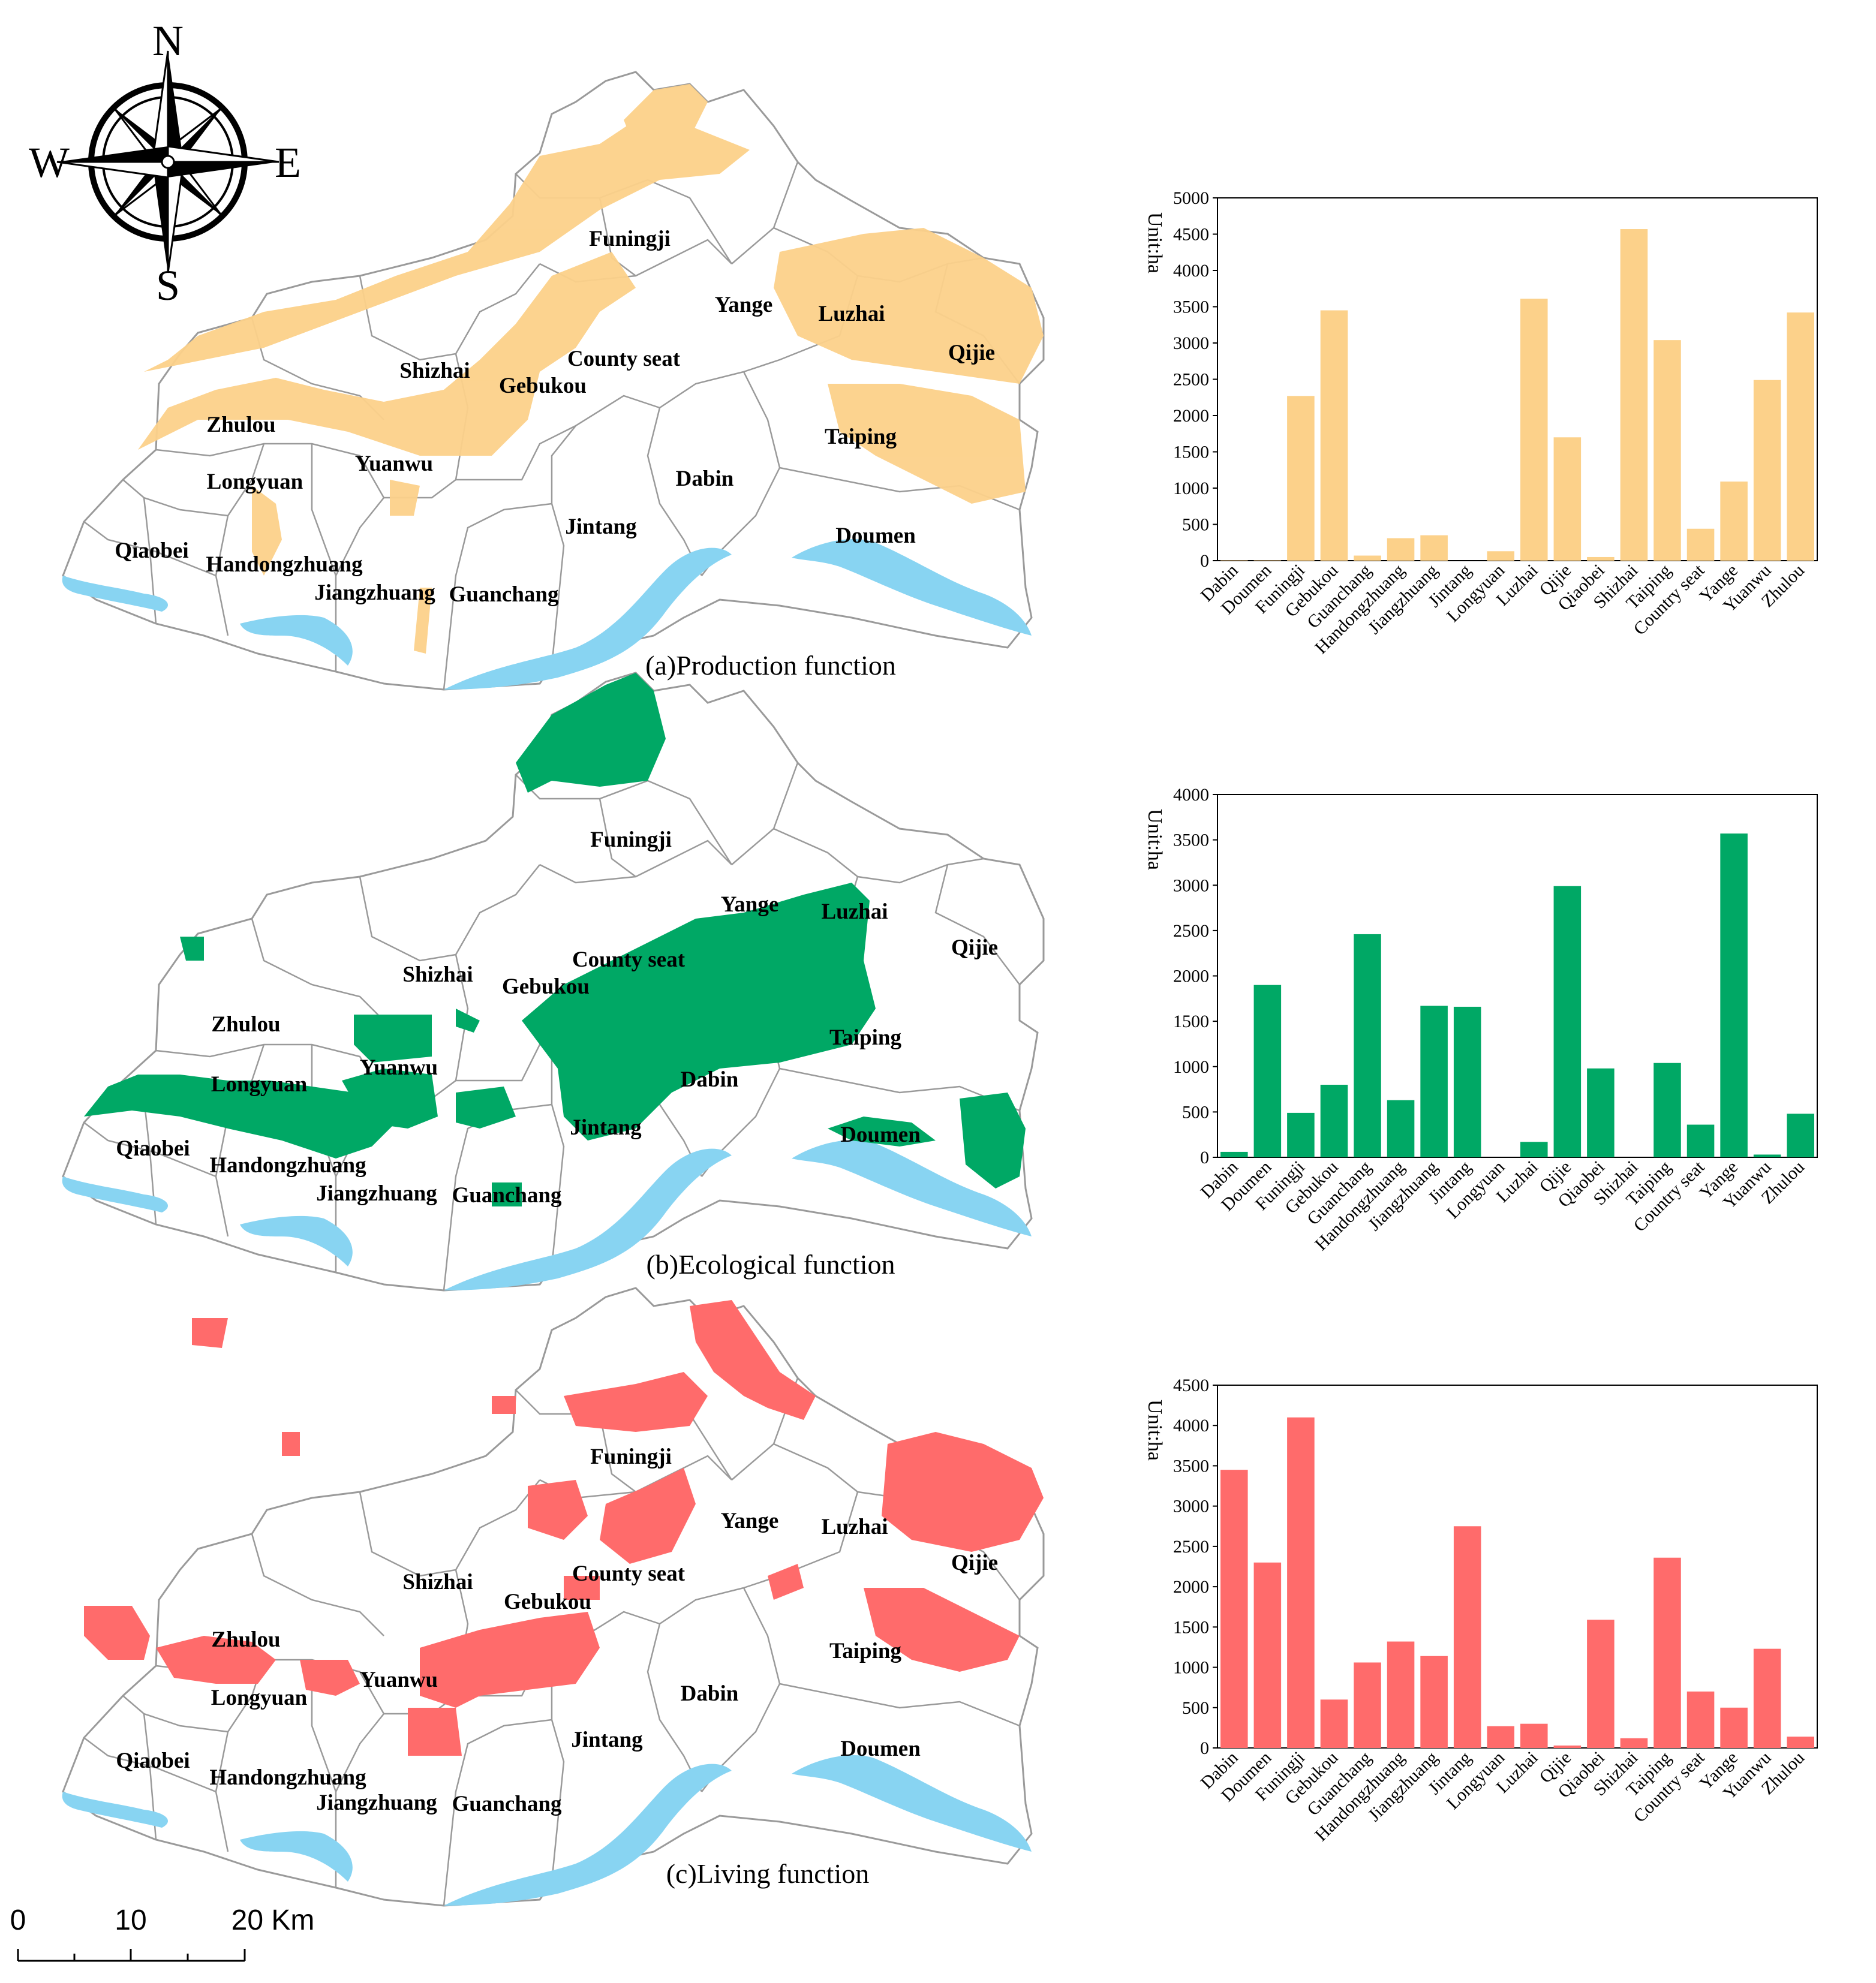  What do you see at coordinates (1191, 1021) in the screenshot?
I see `y-tick-label: 1500` at bounding box center [1191, 1021].